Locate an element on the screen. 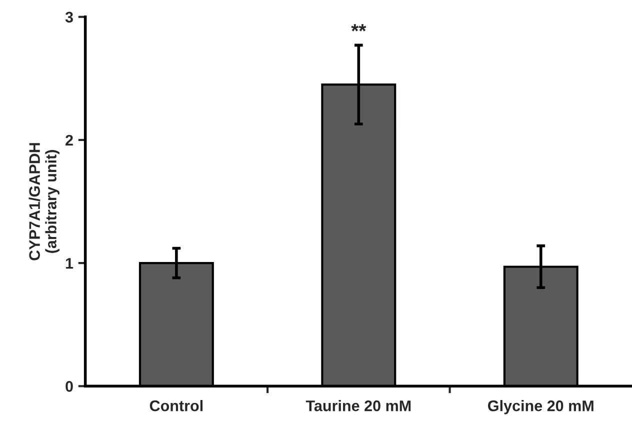 The height and width of the screenshot is (422, 632). x-tick-label: Taurine 20 mM is located at coordinates (358, 406).